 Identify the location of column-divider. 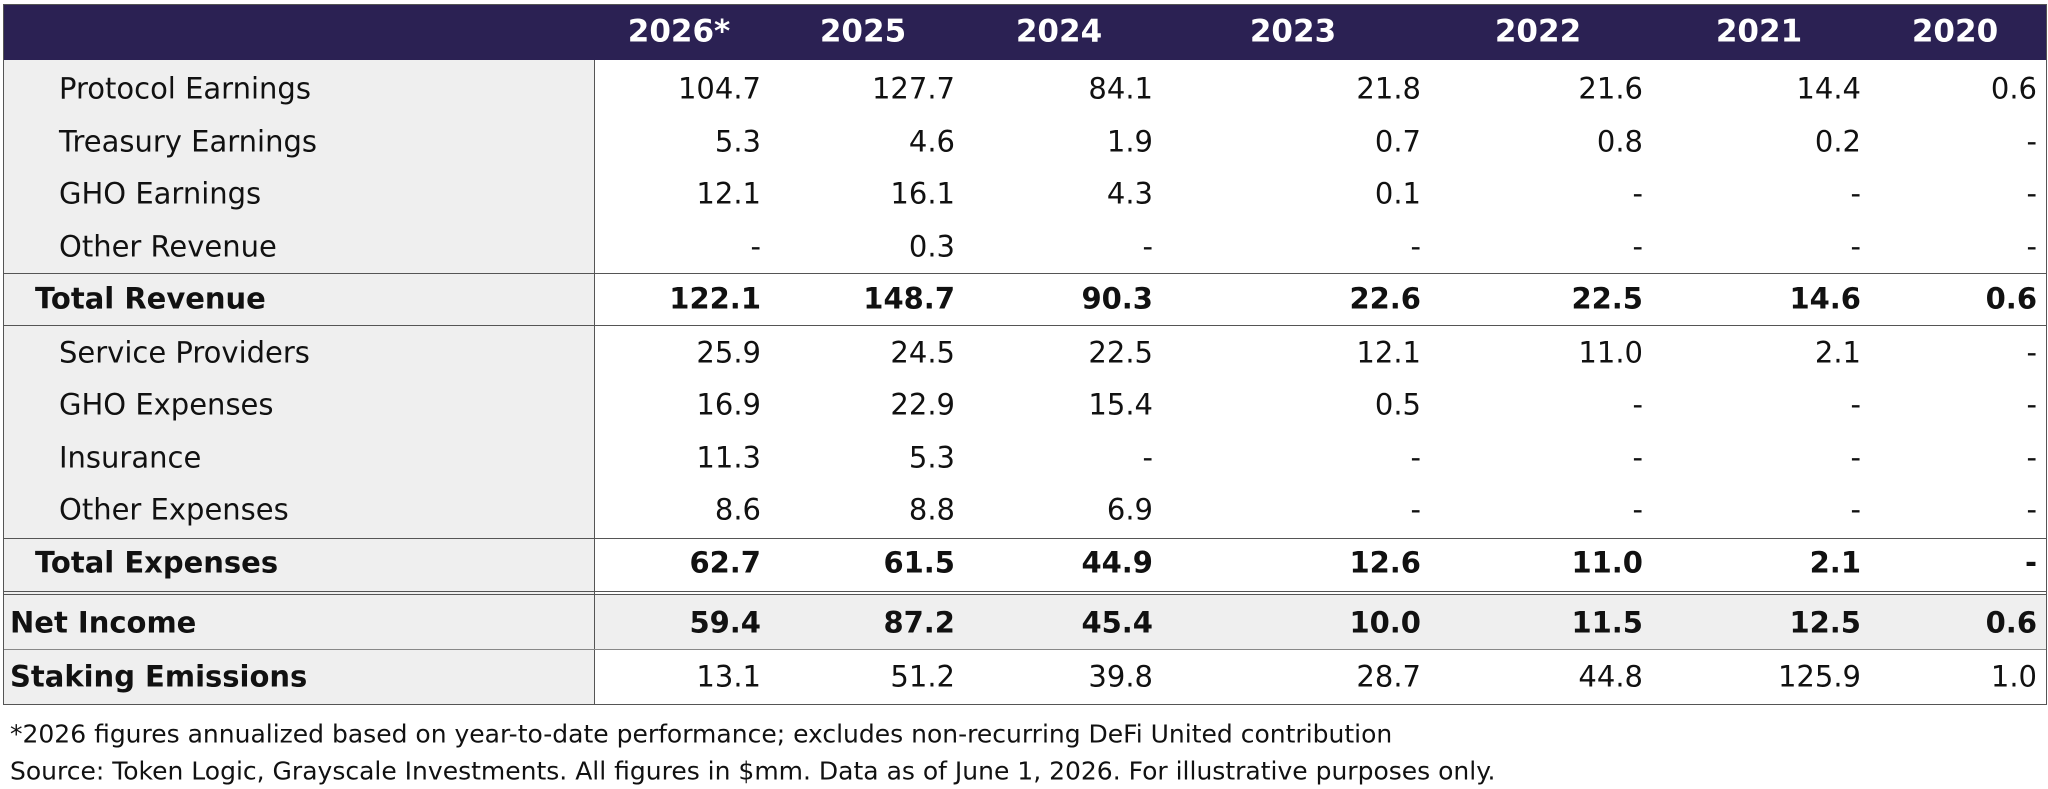
(594, 382).